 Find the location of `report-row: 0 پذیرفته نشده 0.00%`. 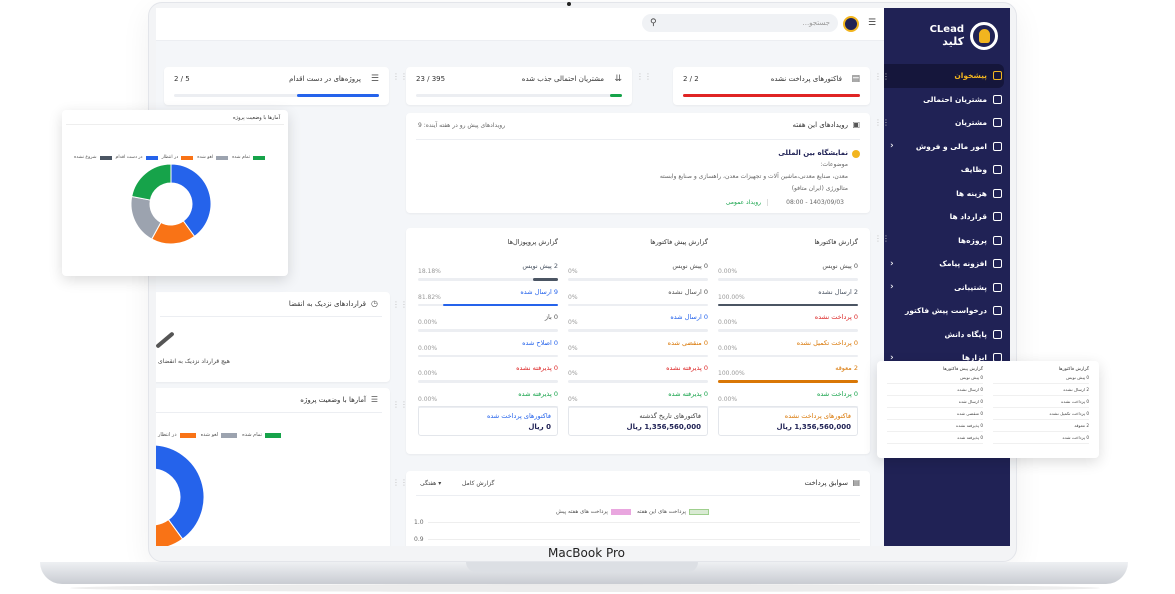

report-row: 0 پذیرفته نشده 0.00% is located at coordinates (488, 376).